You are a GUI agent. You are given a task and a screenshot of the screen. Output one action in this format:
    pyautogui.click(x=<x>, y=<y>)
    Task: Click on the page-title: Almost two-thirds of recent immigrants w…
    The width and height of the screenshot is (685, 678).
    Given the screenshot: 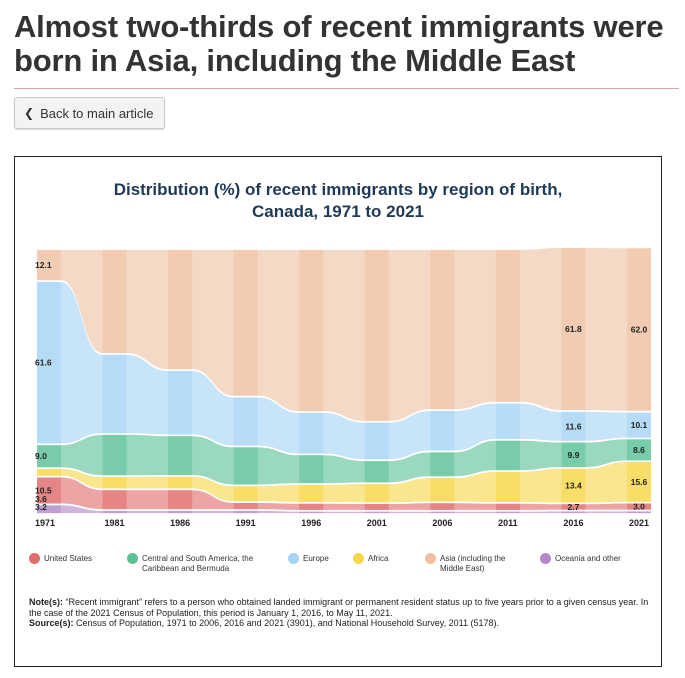 What is the action you would take?
    pyautogui.click(x=339, y=43)
    